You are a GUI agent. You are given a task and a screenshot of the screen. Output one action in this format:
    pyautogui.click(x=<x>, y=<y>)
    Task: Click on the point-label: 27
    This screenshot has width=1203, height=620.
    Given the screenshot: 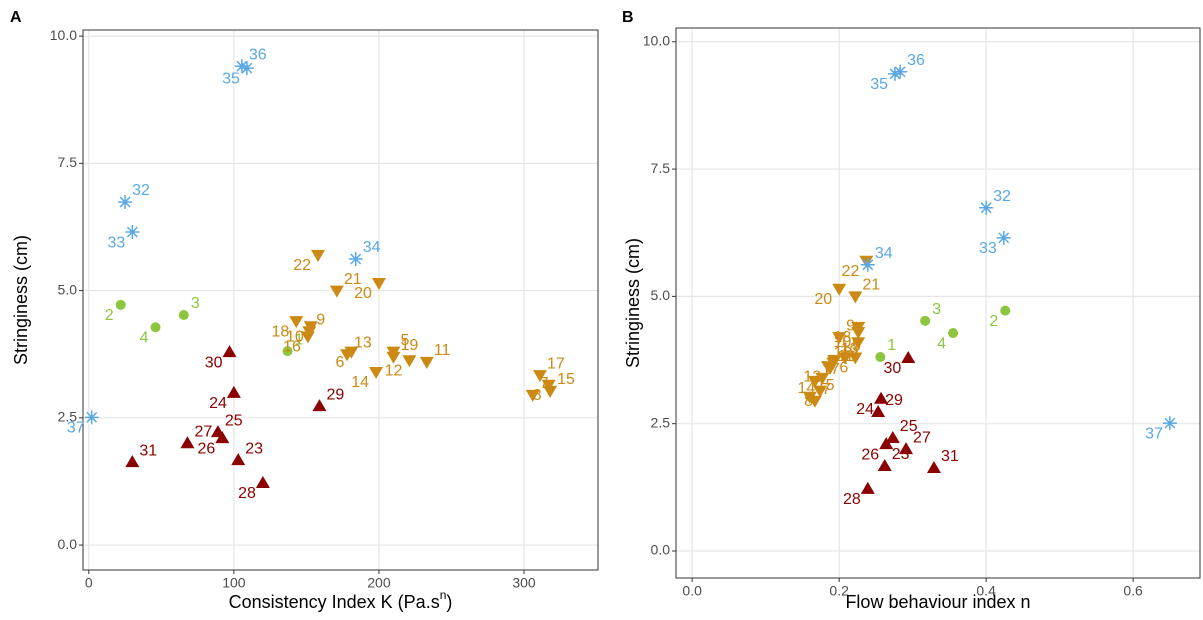 What is the action you would take?
    pyautogui.click(x=203, y=431)
    